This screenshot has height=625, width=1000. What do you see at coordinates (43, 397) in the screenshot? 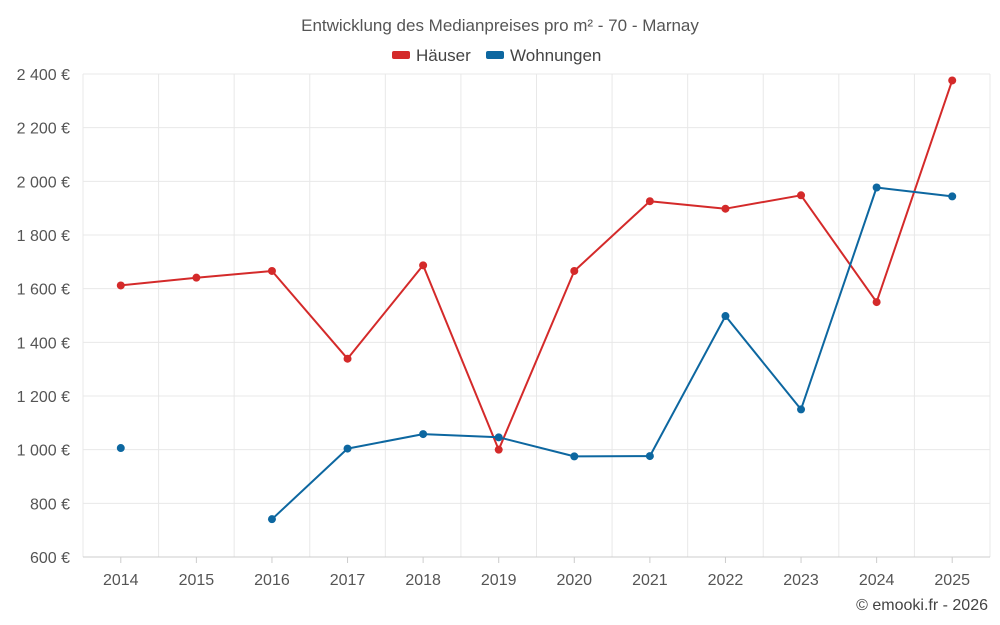
I see `y-tick-label: 1 200 €` at bounding box center [43, 397].